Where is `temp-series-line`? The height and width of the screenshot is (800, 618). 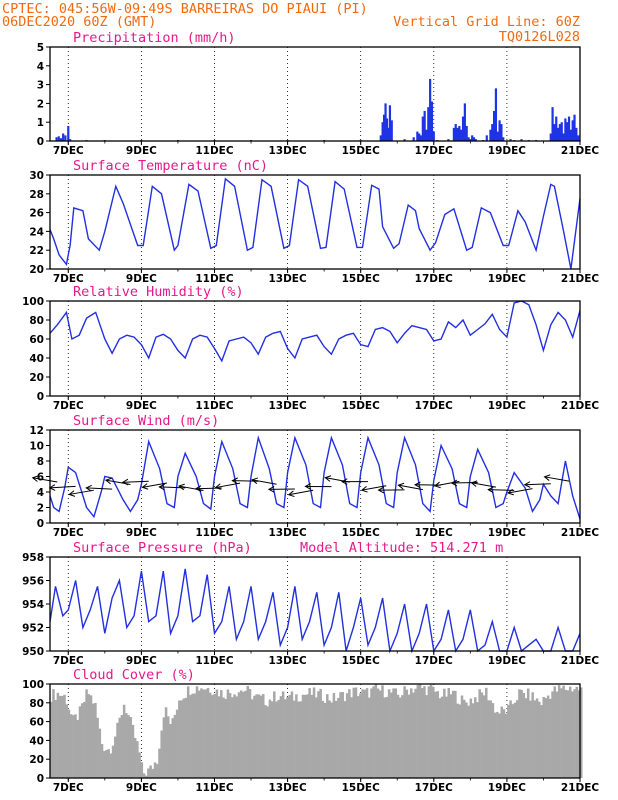 temp-series-line is located at coordinates (315, 223).